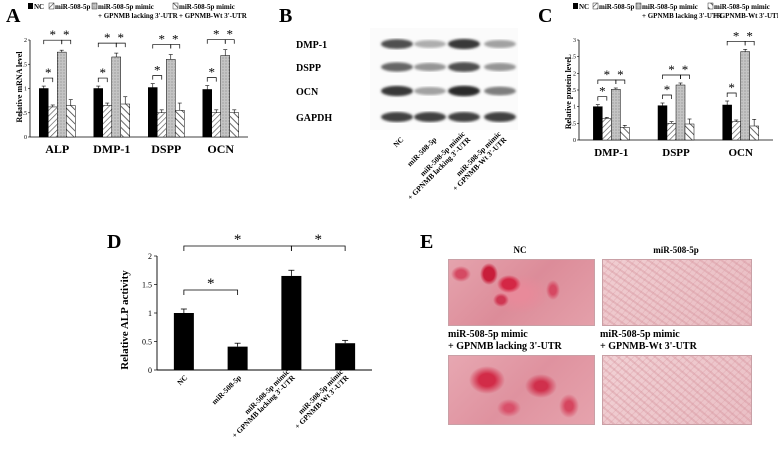 Image resolution: width=778 pixels, height=459 pixels. What do you see at coordinates (150, 370) in the screenshot?
I see `chart-d-ytick-label: 0` at bounding box center [150, 370].